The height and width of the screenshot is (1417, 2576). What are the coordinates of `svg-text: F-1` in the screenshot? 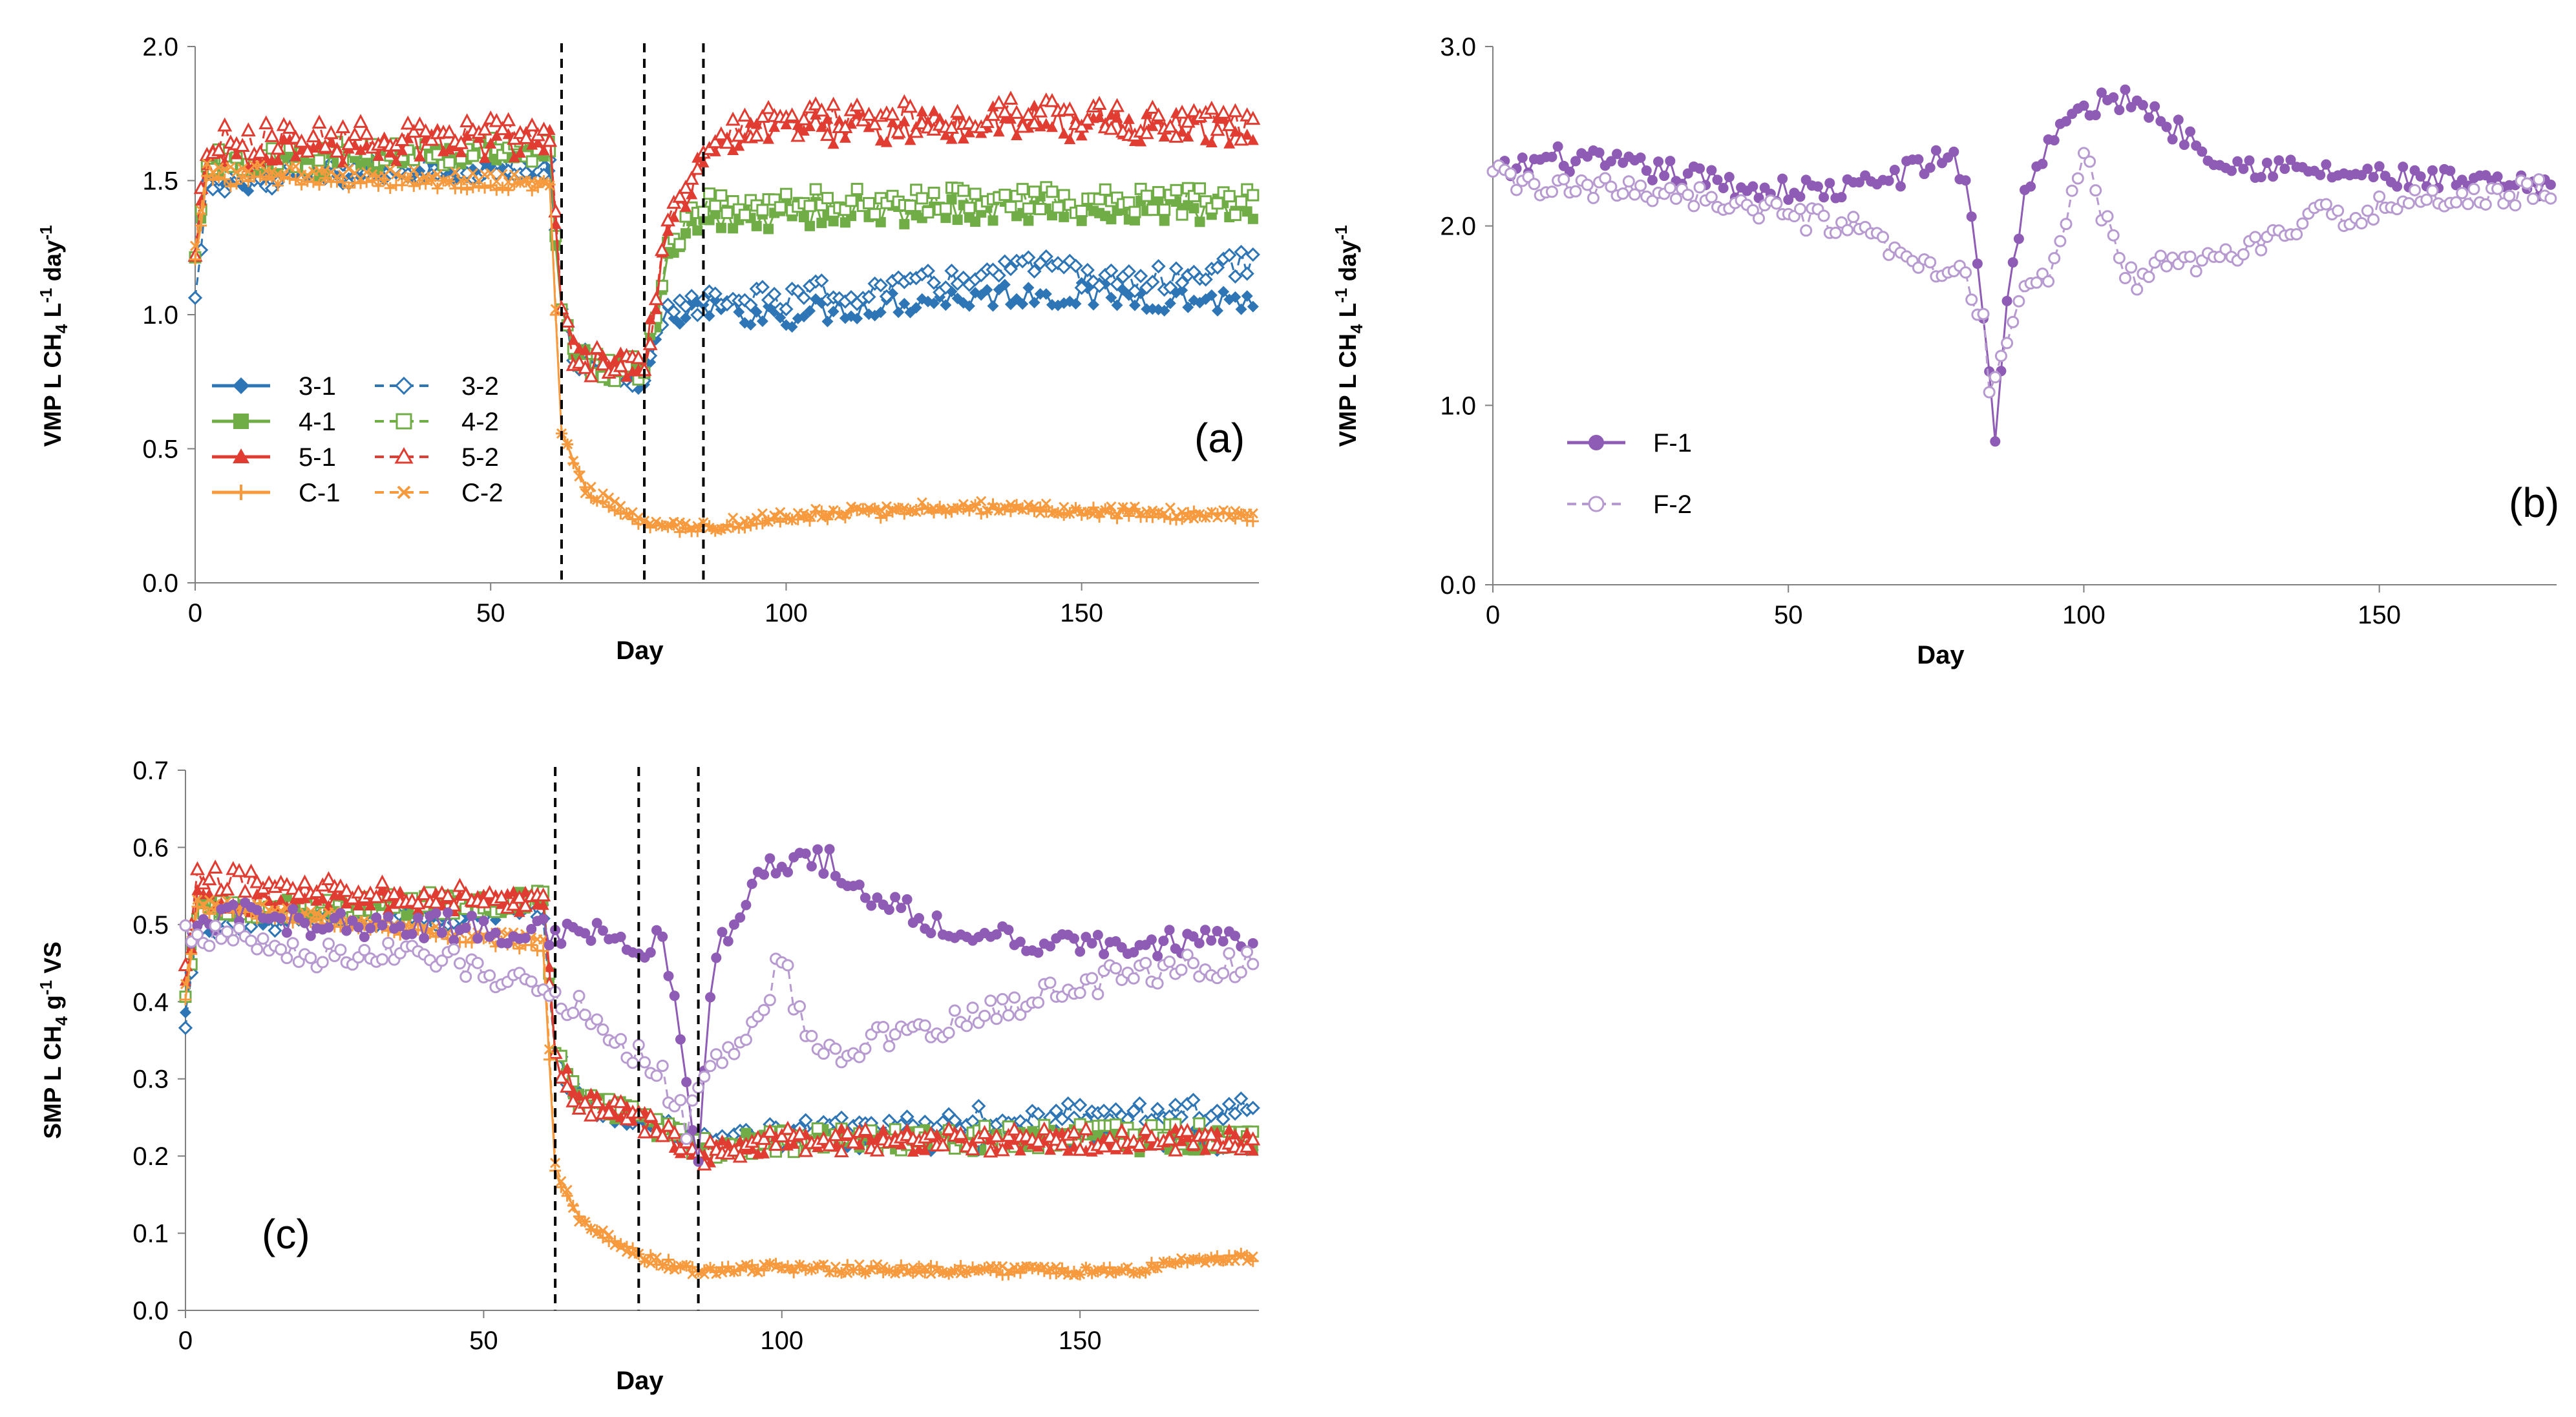 It's located at (1672, 443).